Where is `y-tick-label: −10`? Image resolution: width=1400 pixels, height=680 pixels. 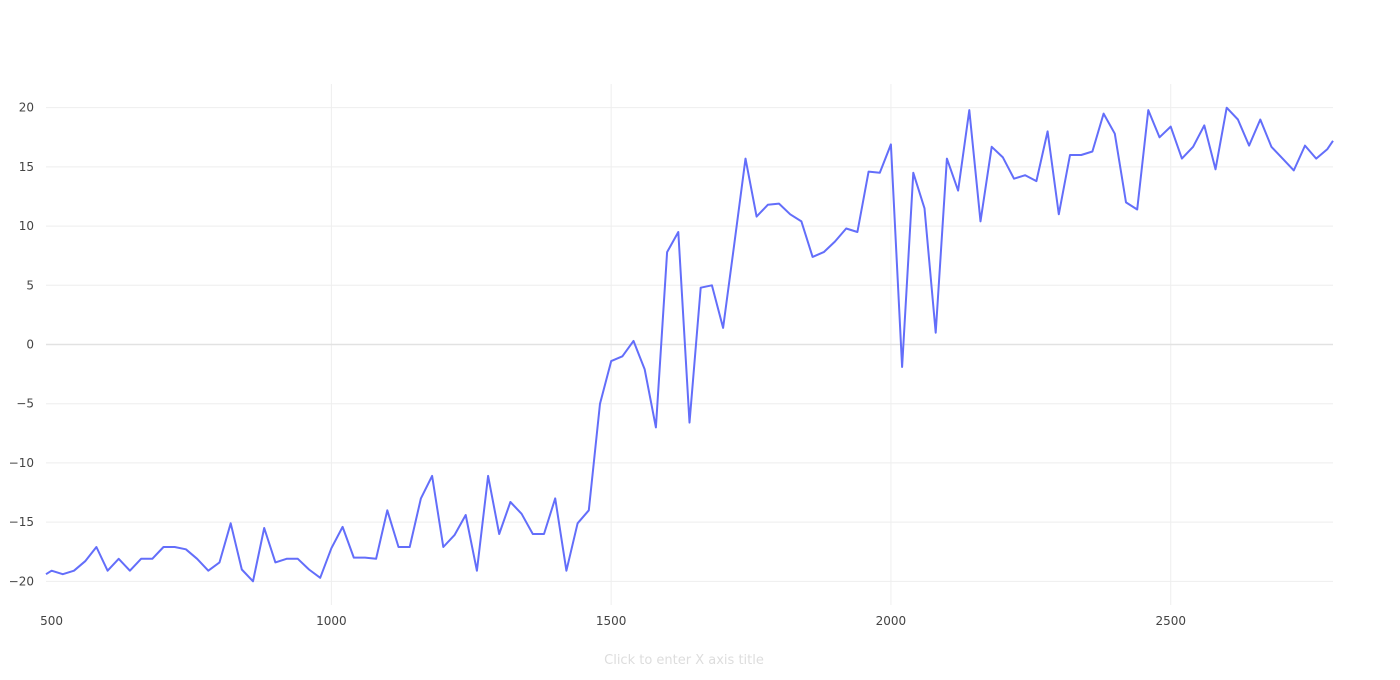 y-tick-label: −10 is located at coordinates (21, 463).